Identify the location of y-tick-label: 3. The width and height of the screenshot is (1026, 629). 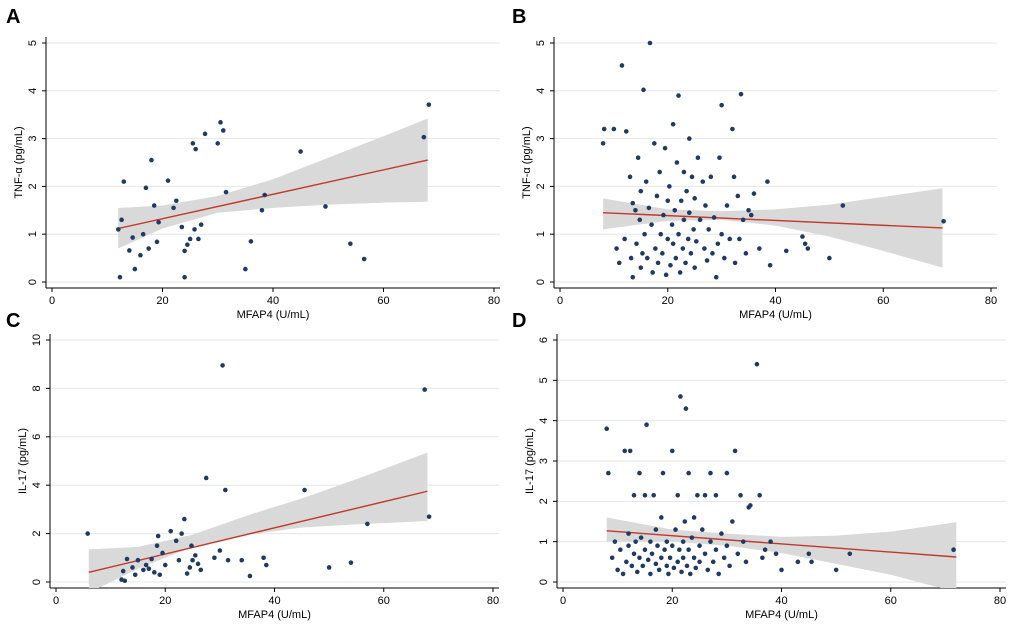
(541, 139).